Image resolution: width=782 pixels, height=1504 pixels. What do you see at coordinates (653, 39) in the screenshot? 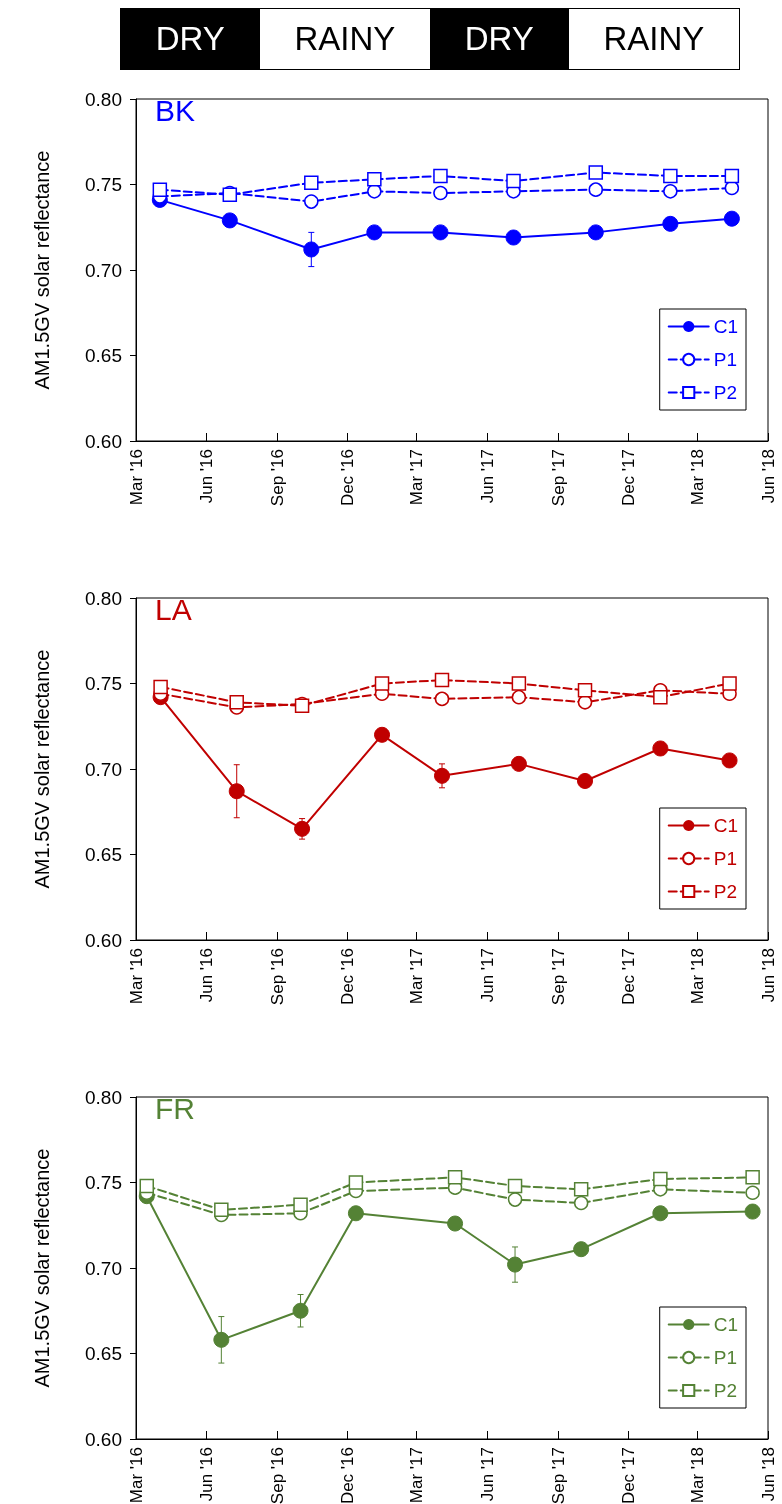
I see `text: RAINY` at bounding box center [653, 39].